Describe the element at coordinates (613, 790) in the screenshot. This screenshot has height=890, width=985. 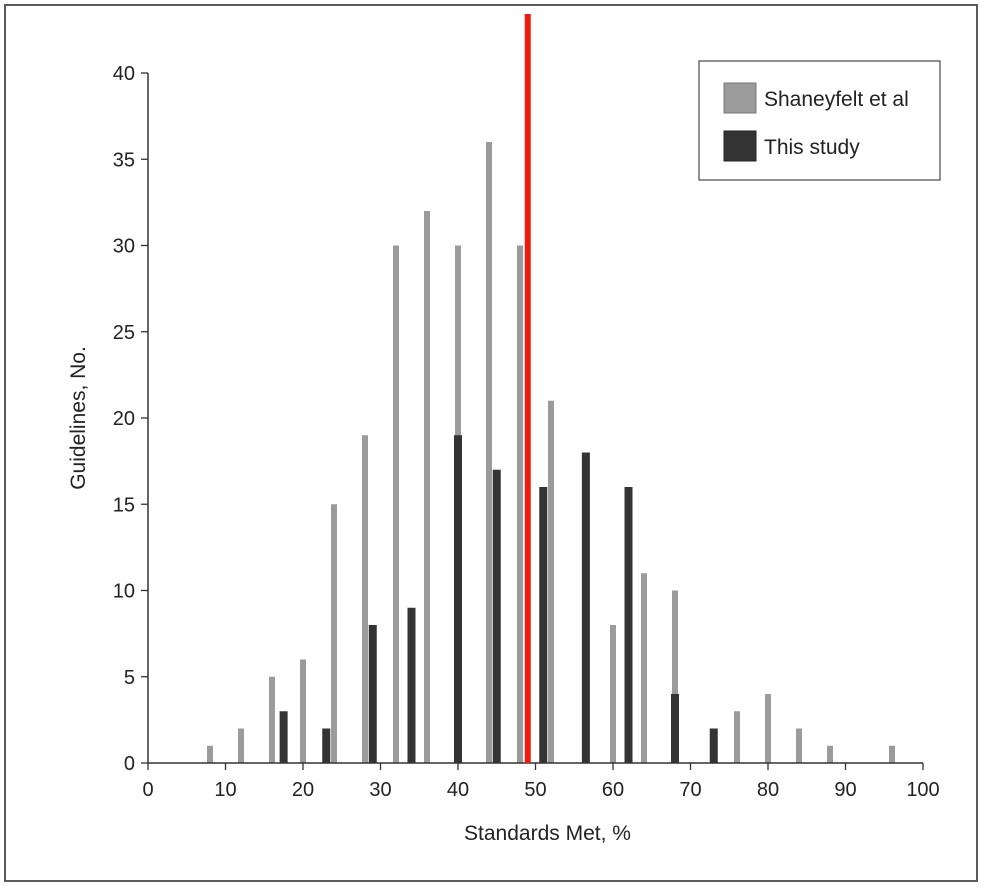
I see `x-tick-label-60: 60` at that location.